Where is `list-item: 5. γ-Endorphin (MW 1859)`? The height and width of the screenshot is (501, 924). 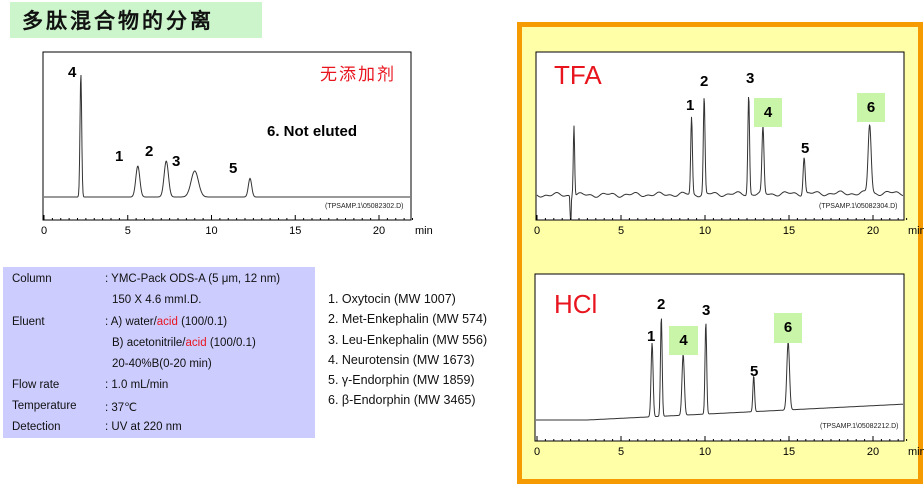 list-item: 5. γ-Endorphin (MW 1859) is located at coordinates (401, 380).